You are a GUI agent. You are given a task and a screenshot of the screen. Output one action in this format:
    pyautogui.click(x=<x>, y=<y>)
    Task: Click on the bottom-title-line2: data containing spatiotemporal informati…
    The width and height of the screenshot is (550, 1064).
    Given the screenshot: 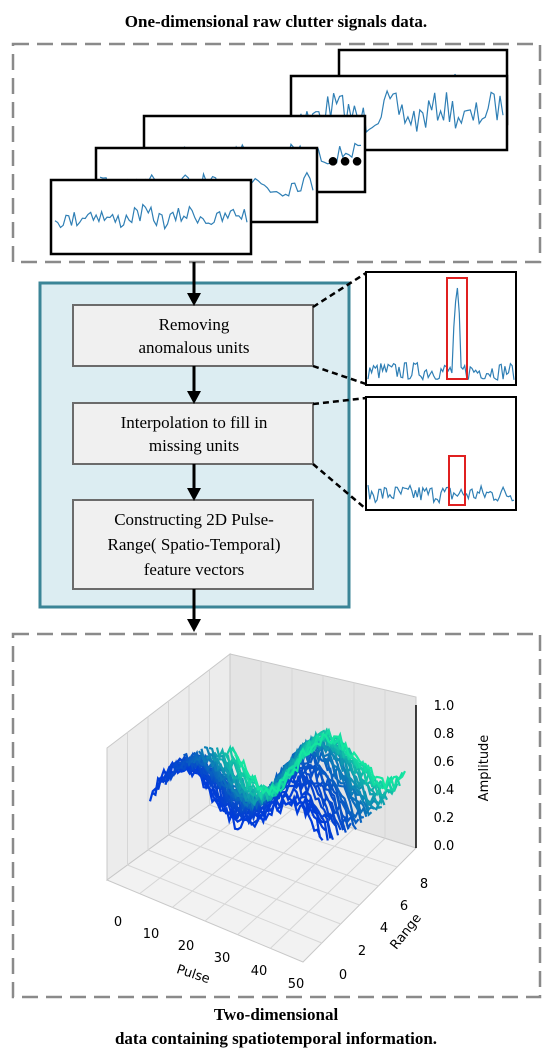 What is the action you would take?
    pyautogui.click(x=276, y=1038)
    